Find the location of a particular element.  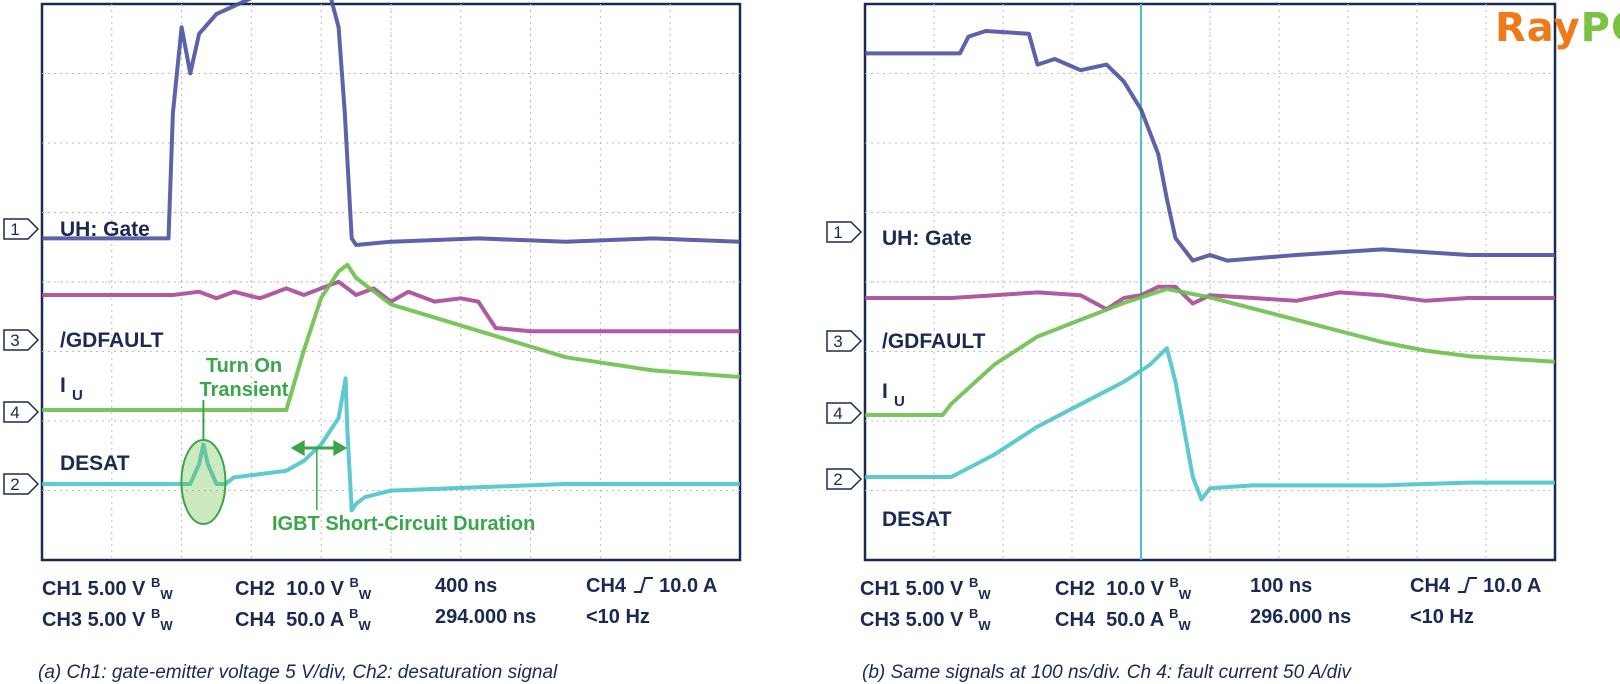

trigger-b: CH4 10.0 A is located at coordinates (1476, 586).